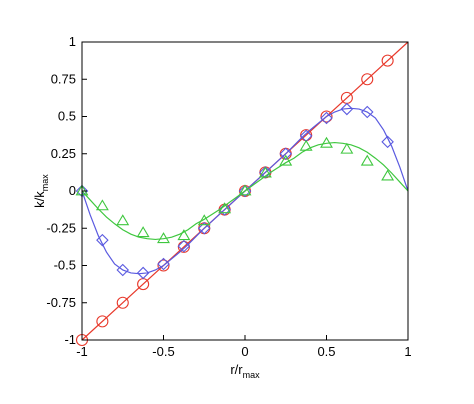 The image size is (474, 404). What do you see at coordinates (252, 375) in the screenshot?
I see `x-axis-label-subscript: max` at bounding box center [252, 375].